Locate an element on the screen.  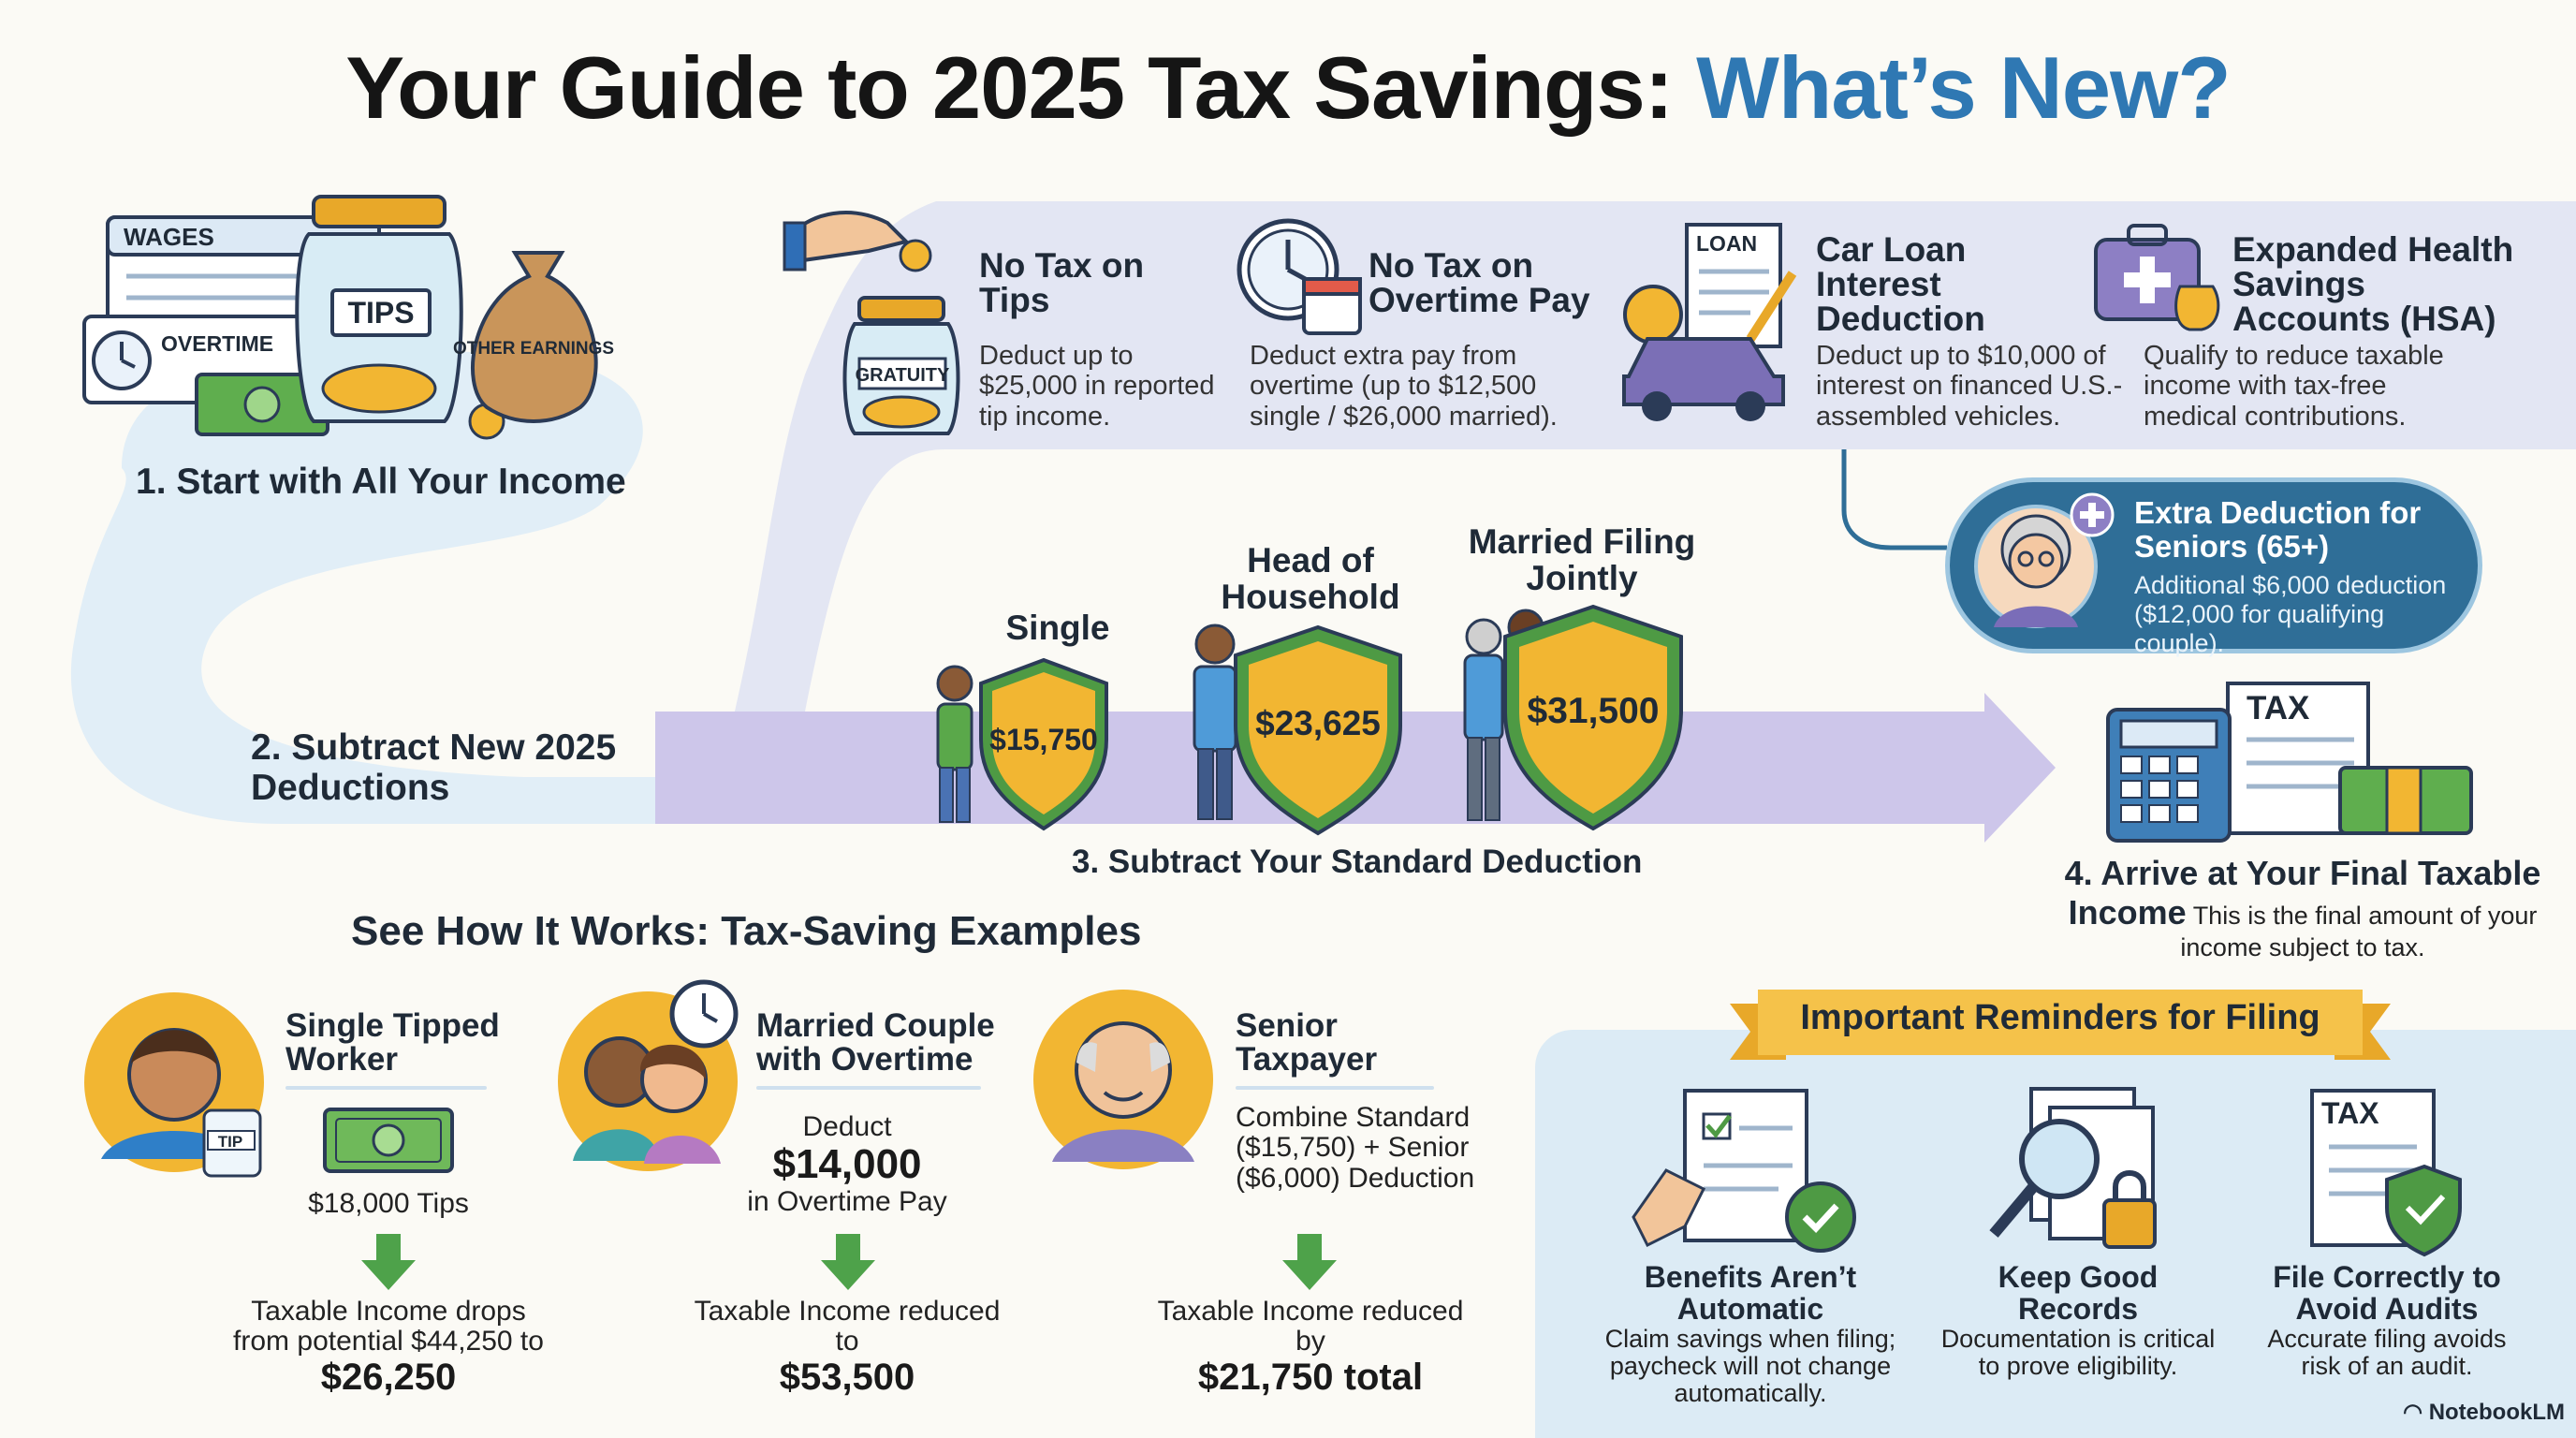
senior-avatar-icon is located at coordinates (2045, 560).